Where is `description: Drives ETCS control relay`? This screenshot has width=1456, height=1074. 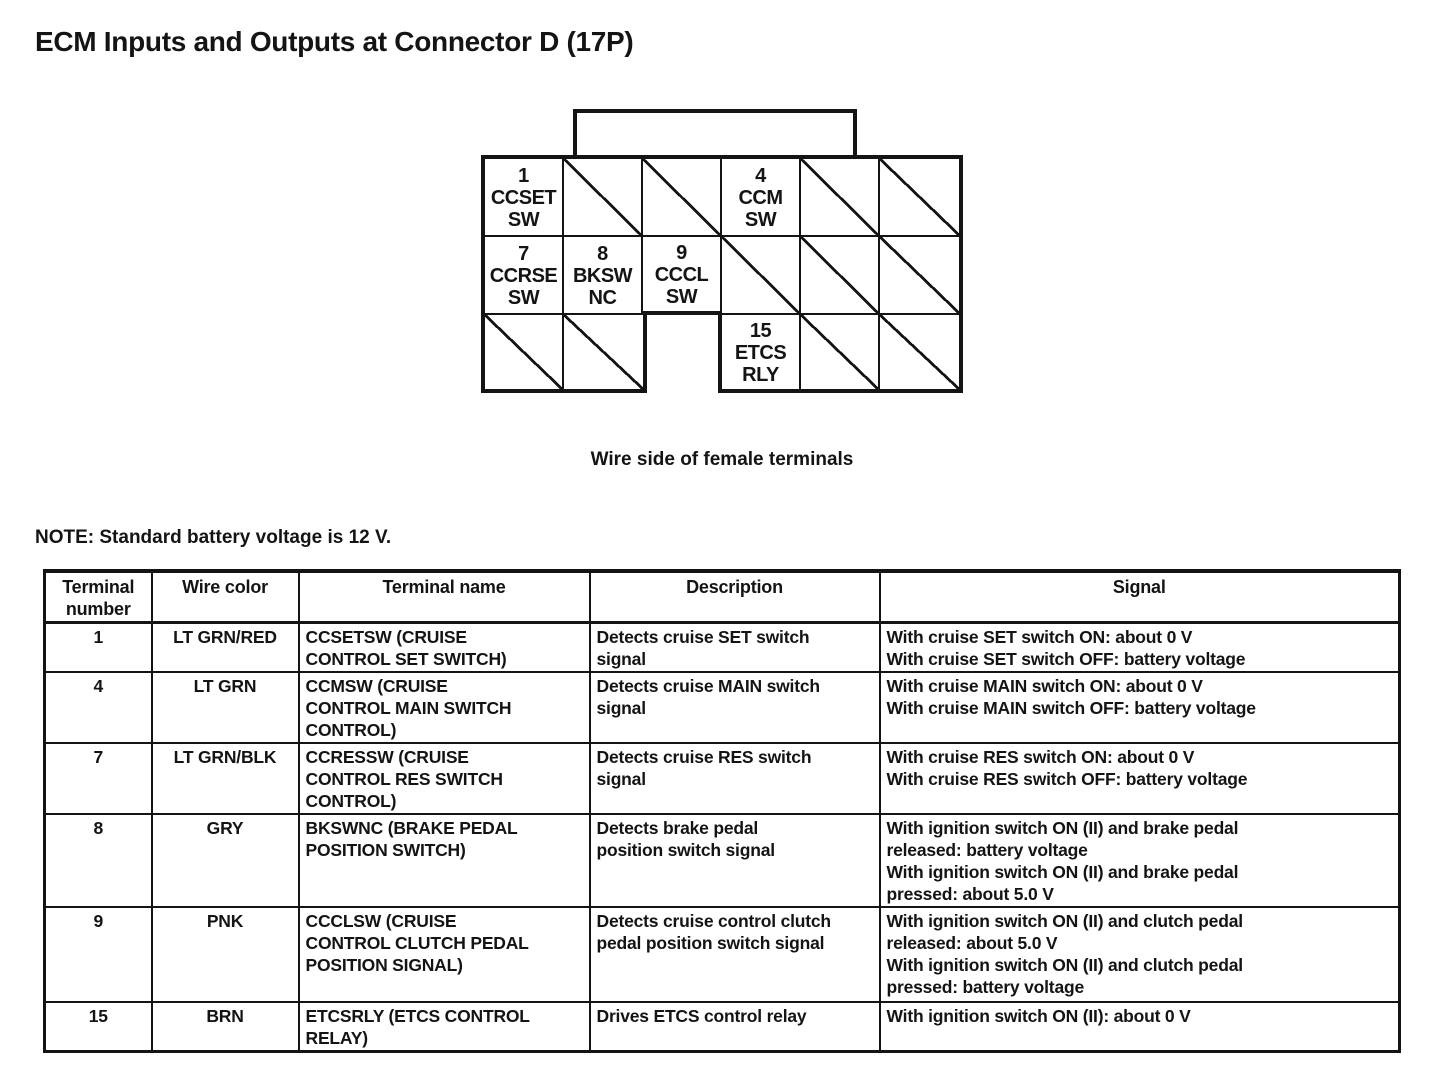 description: Drives ETCS control relay is located at coordinates (734, 1027).